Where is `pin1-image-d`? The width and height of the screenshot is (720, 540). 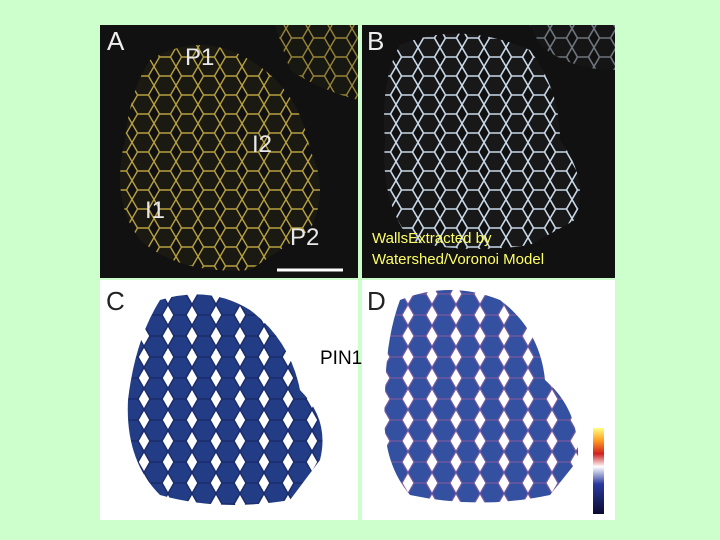 pin1-image-d is located at coordinates (481, 396).